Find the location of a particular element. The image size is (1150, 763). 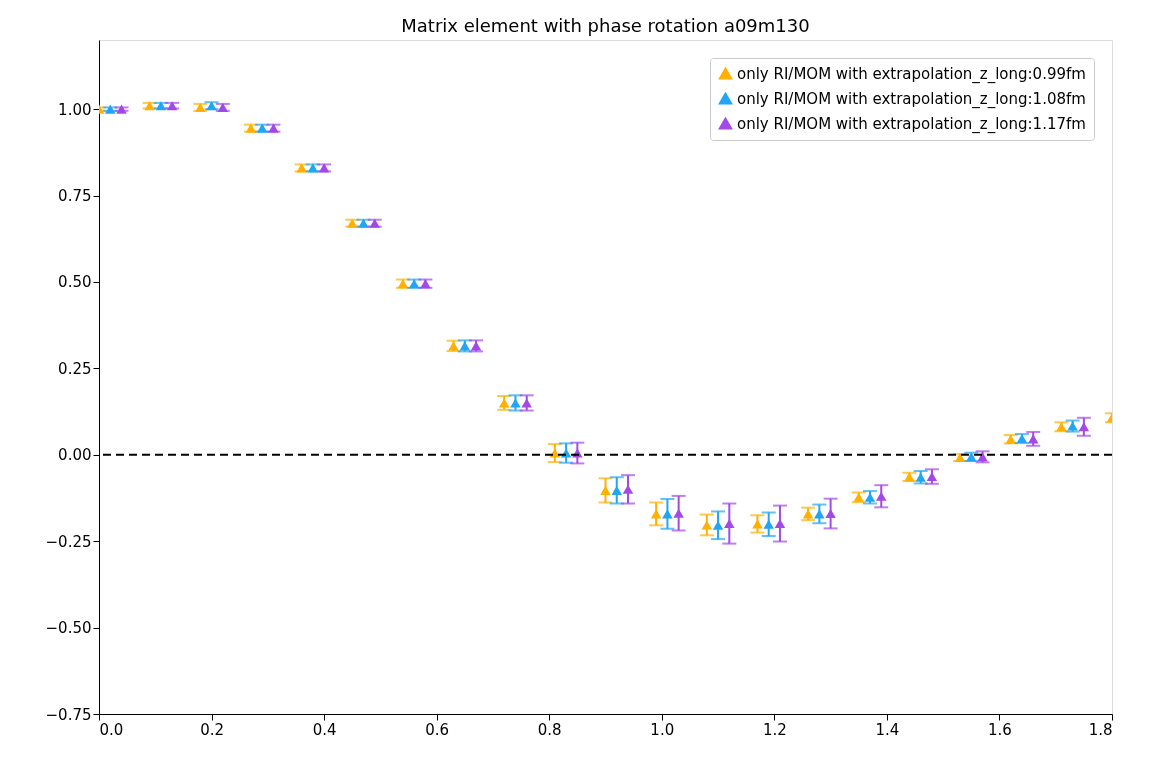

y-tick-label: 0.50 is located at coordinates (75, 282).